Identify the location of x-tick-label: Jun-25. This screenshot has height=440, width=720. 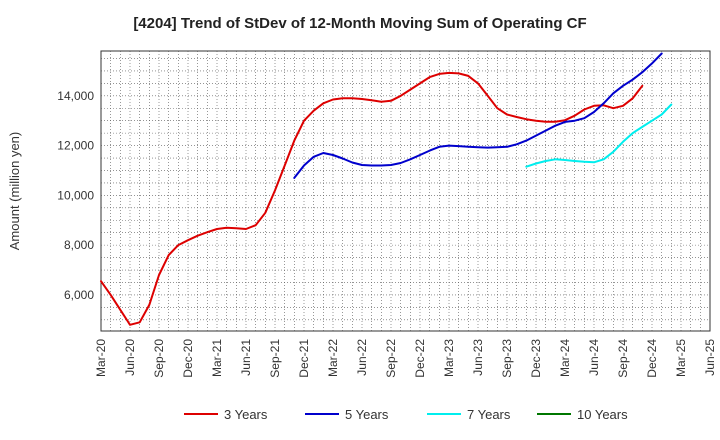
(710, 357).